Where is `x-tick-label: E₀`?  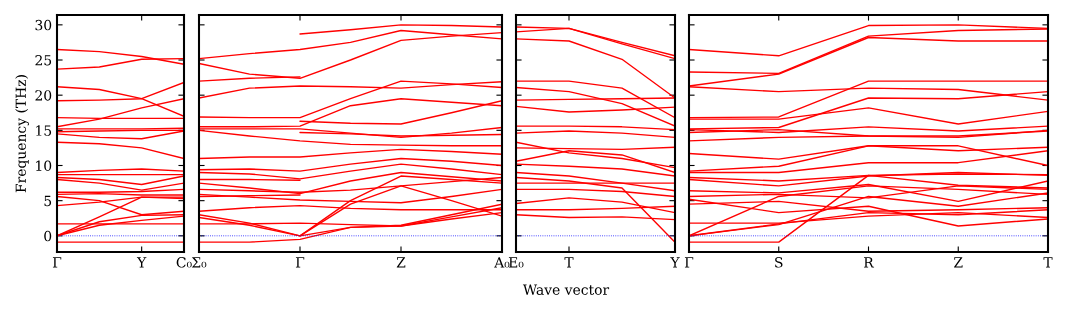 x-tick-label: E₀ is located at coordinates (516, 262).